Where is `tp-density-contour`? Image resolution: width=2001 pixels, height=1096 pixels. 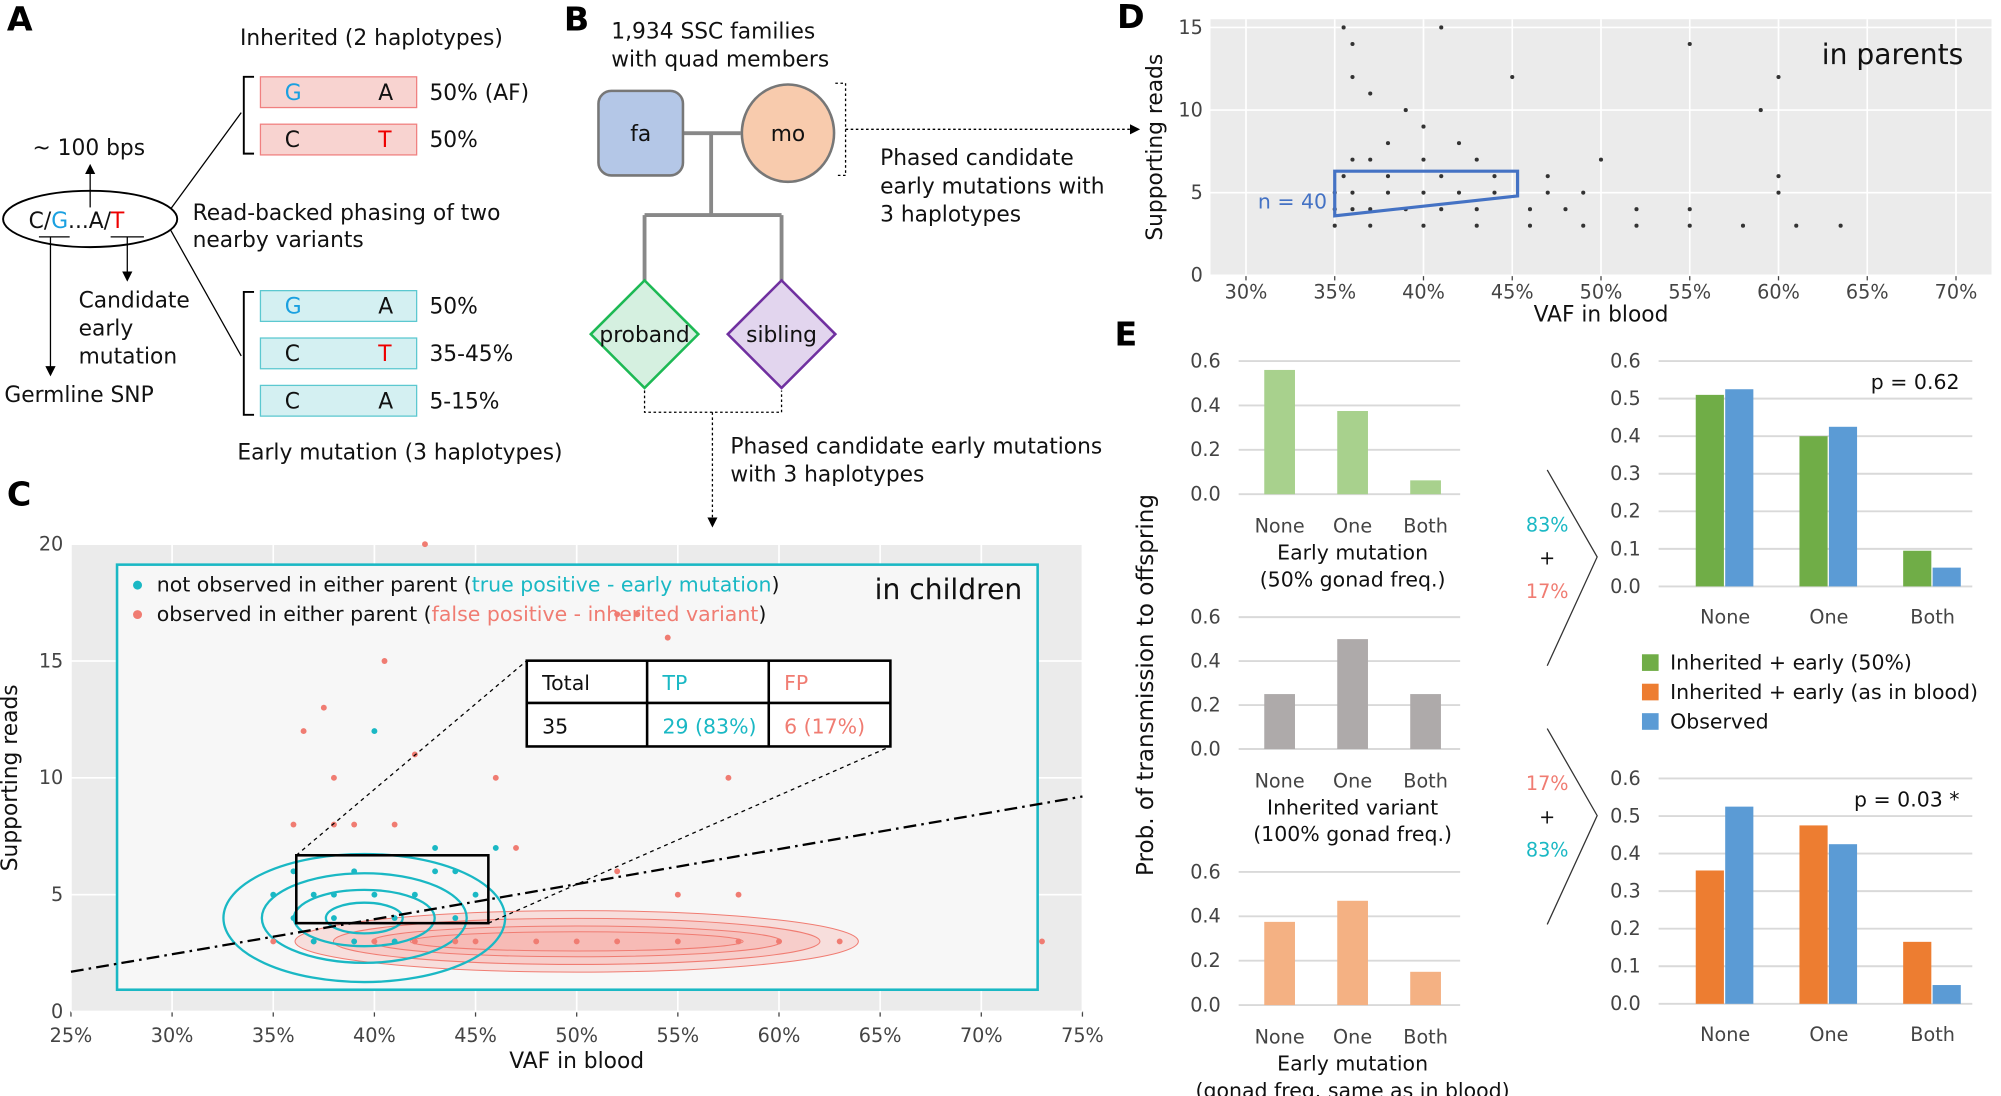 tp-density-contour is located at coordinates (364, 918).